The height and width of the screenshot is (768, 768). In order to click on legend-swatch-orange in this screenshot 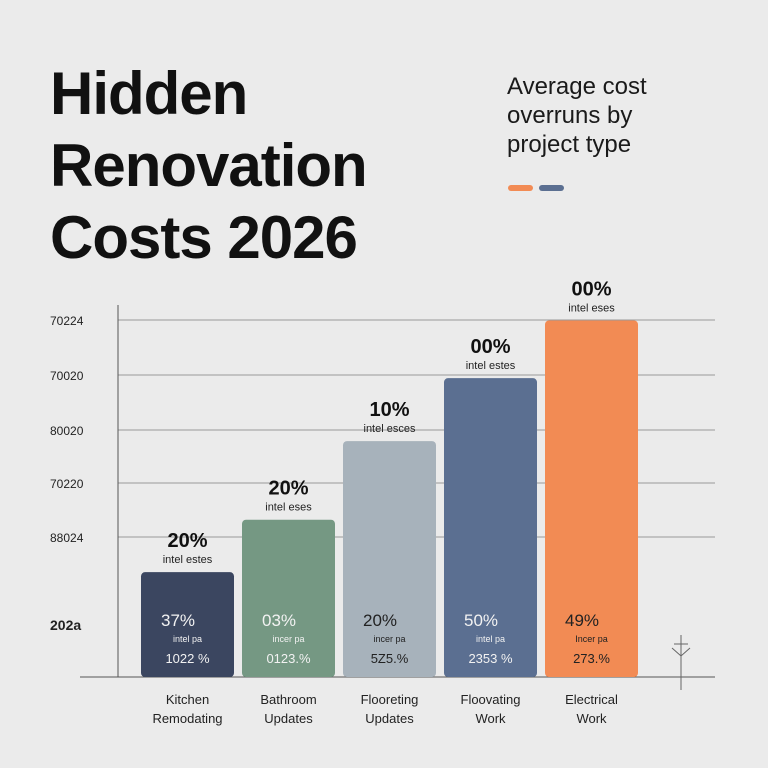, I will do `click(520, 188)`.